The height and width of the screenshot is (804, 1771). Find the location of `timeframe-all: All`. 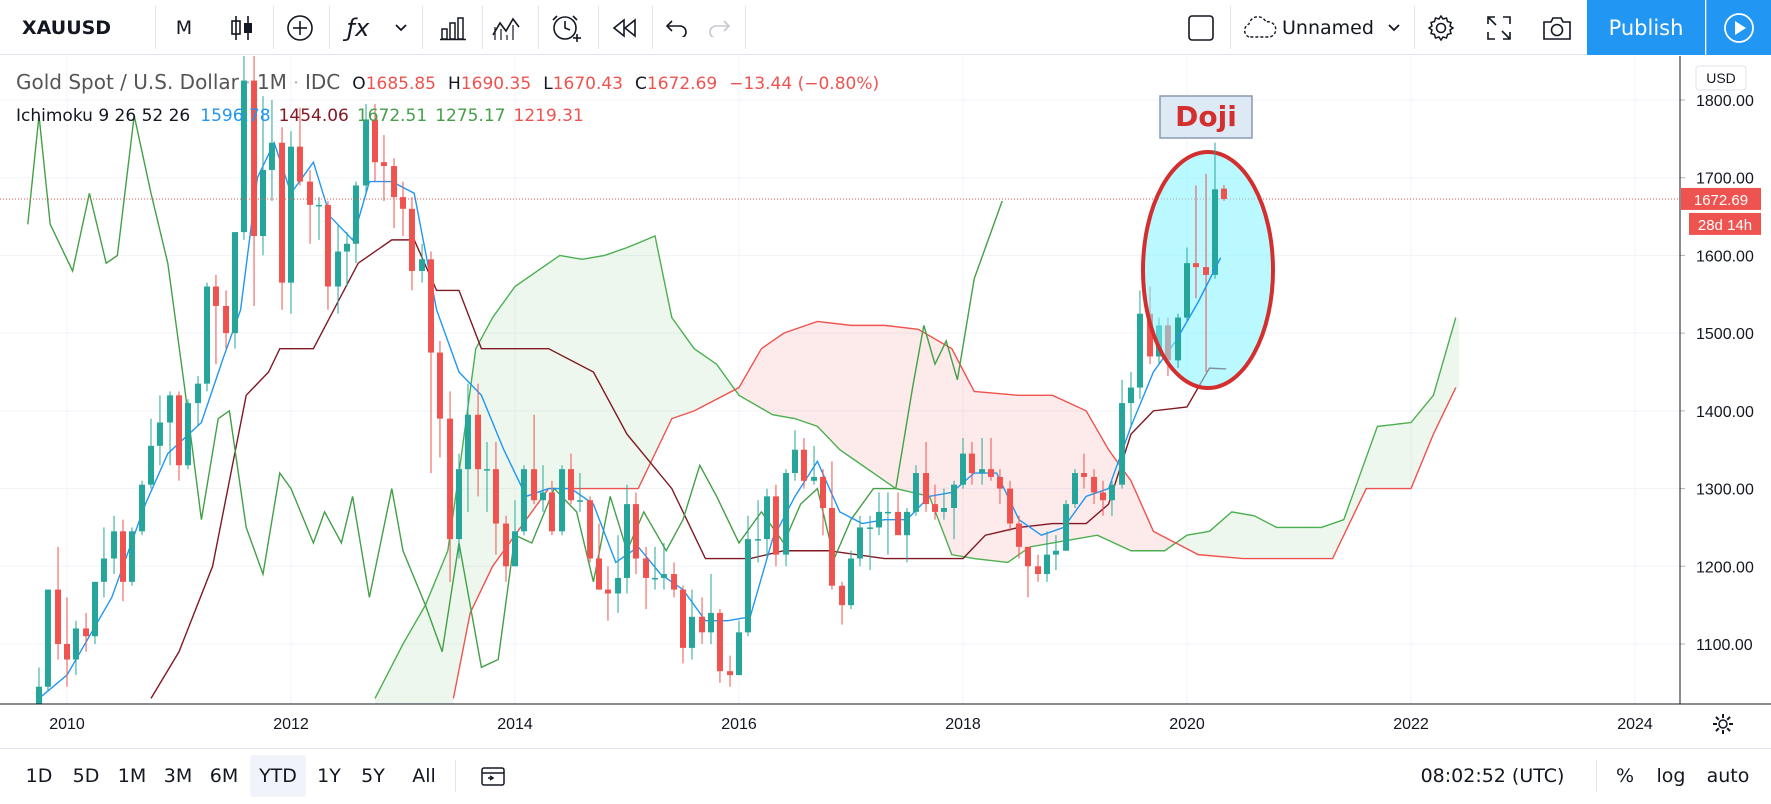

timeframe-all: All is located at coordinates (424, 776).